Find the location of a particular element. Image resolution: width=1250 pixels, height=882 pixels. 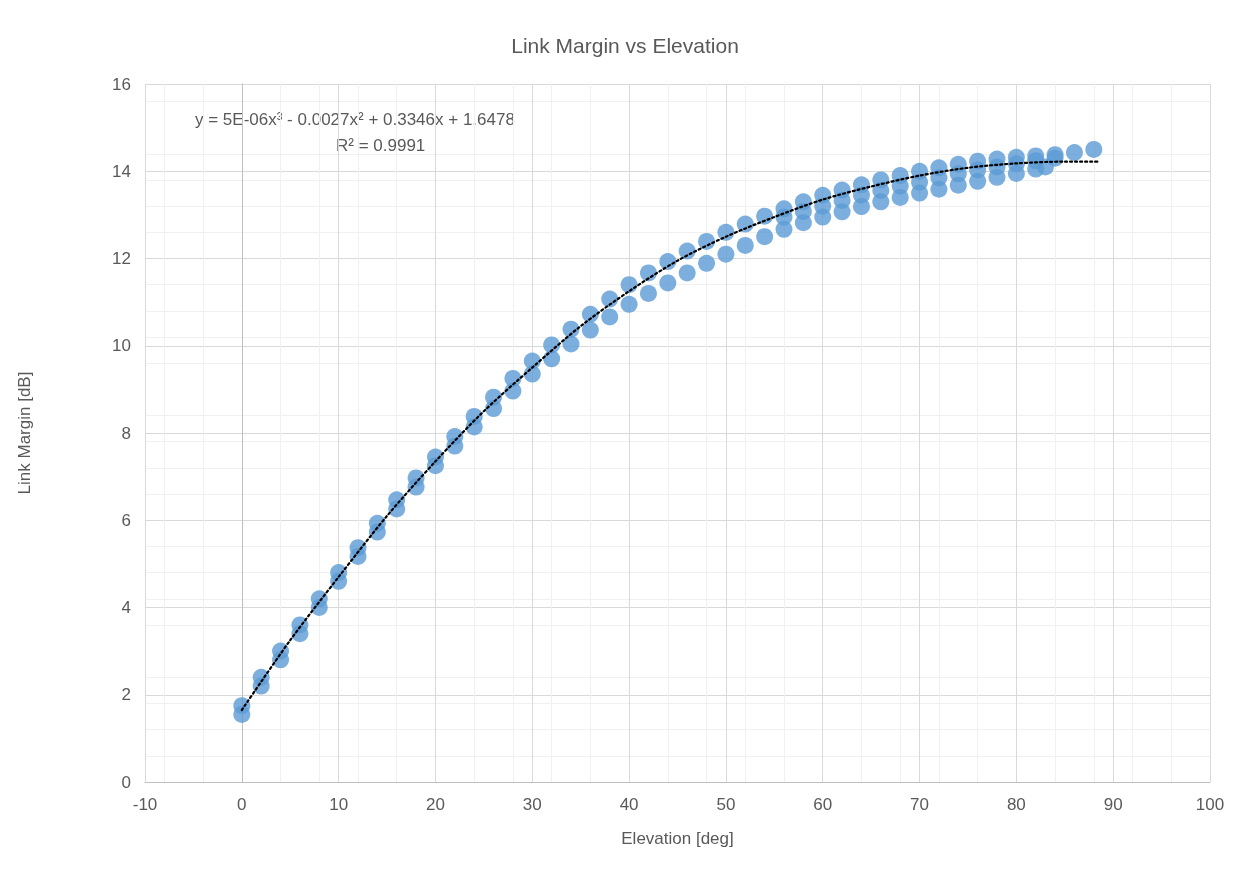

x-tick-label: 10 is located at coordinates (339, 804).